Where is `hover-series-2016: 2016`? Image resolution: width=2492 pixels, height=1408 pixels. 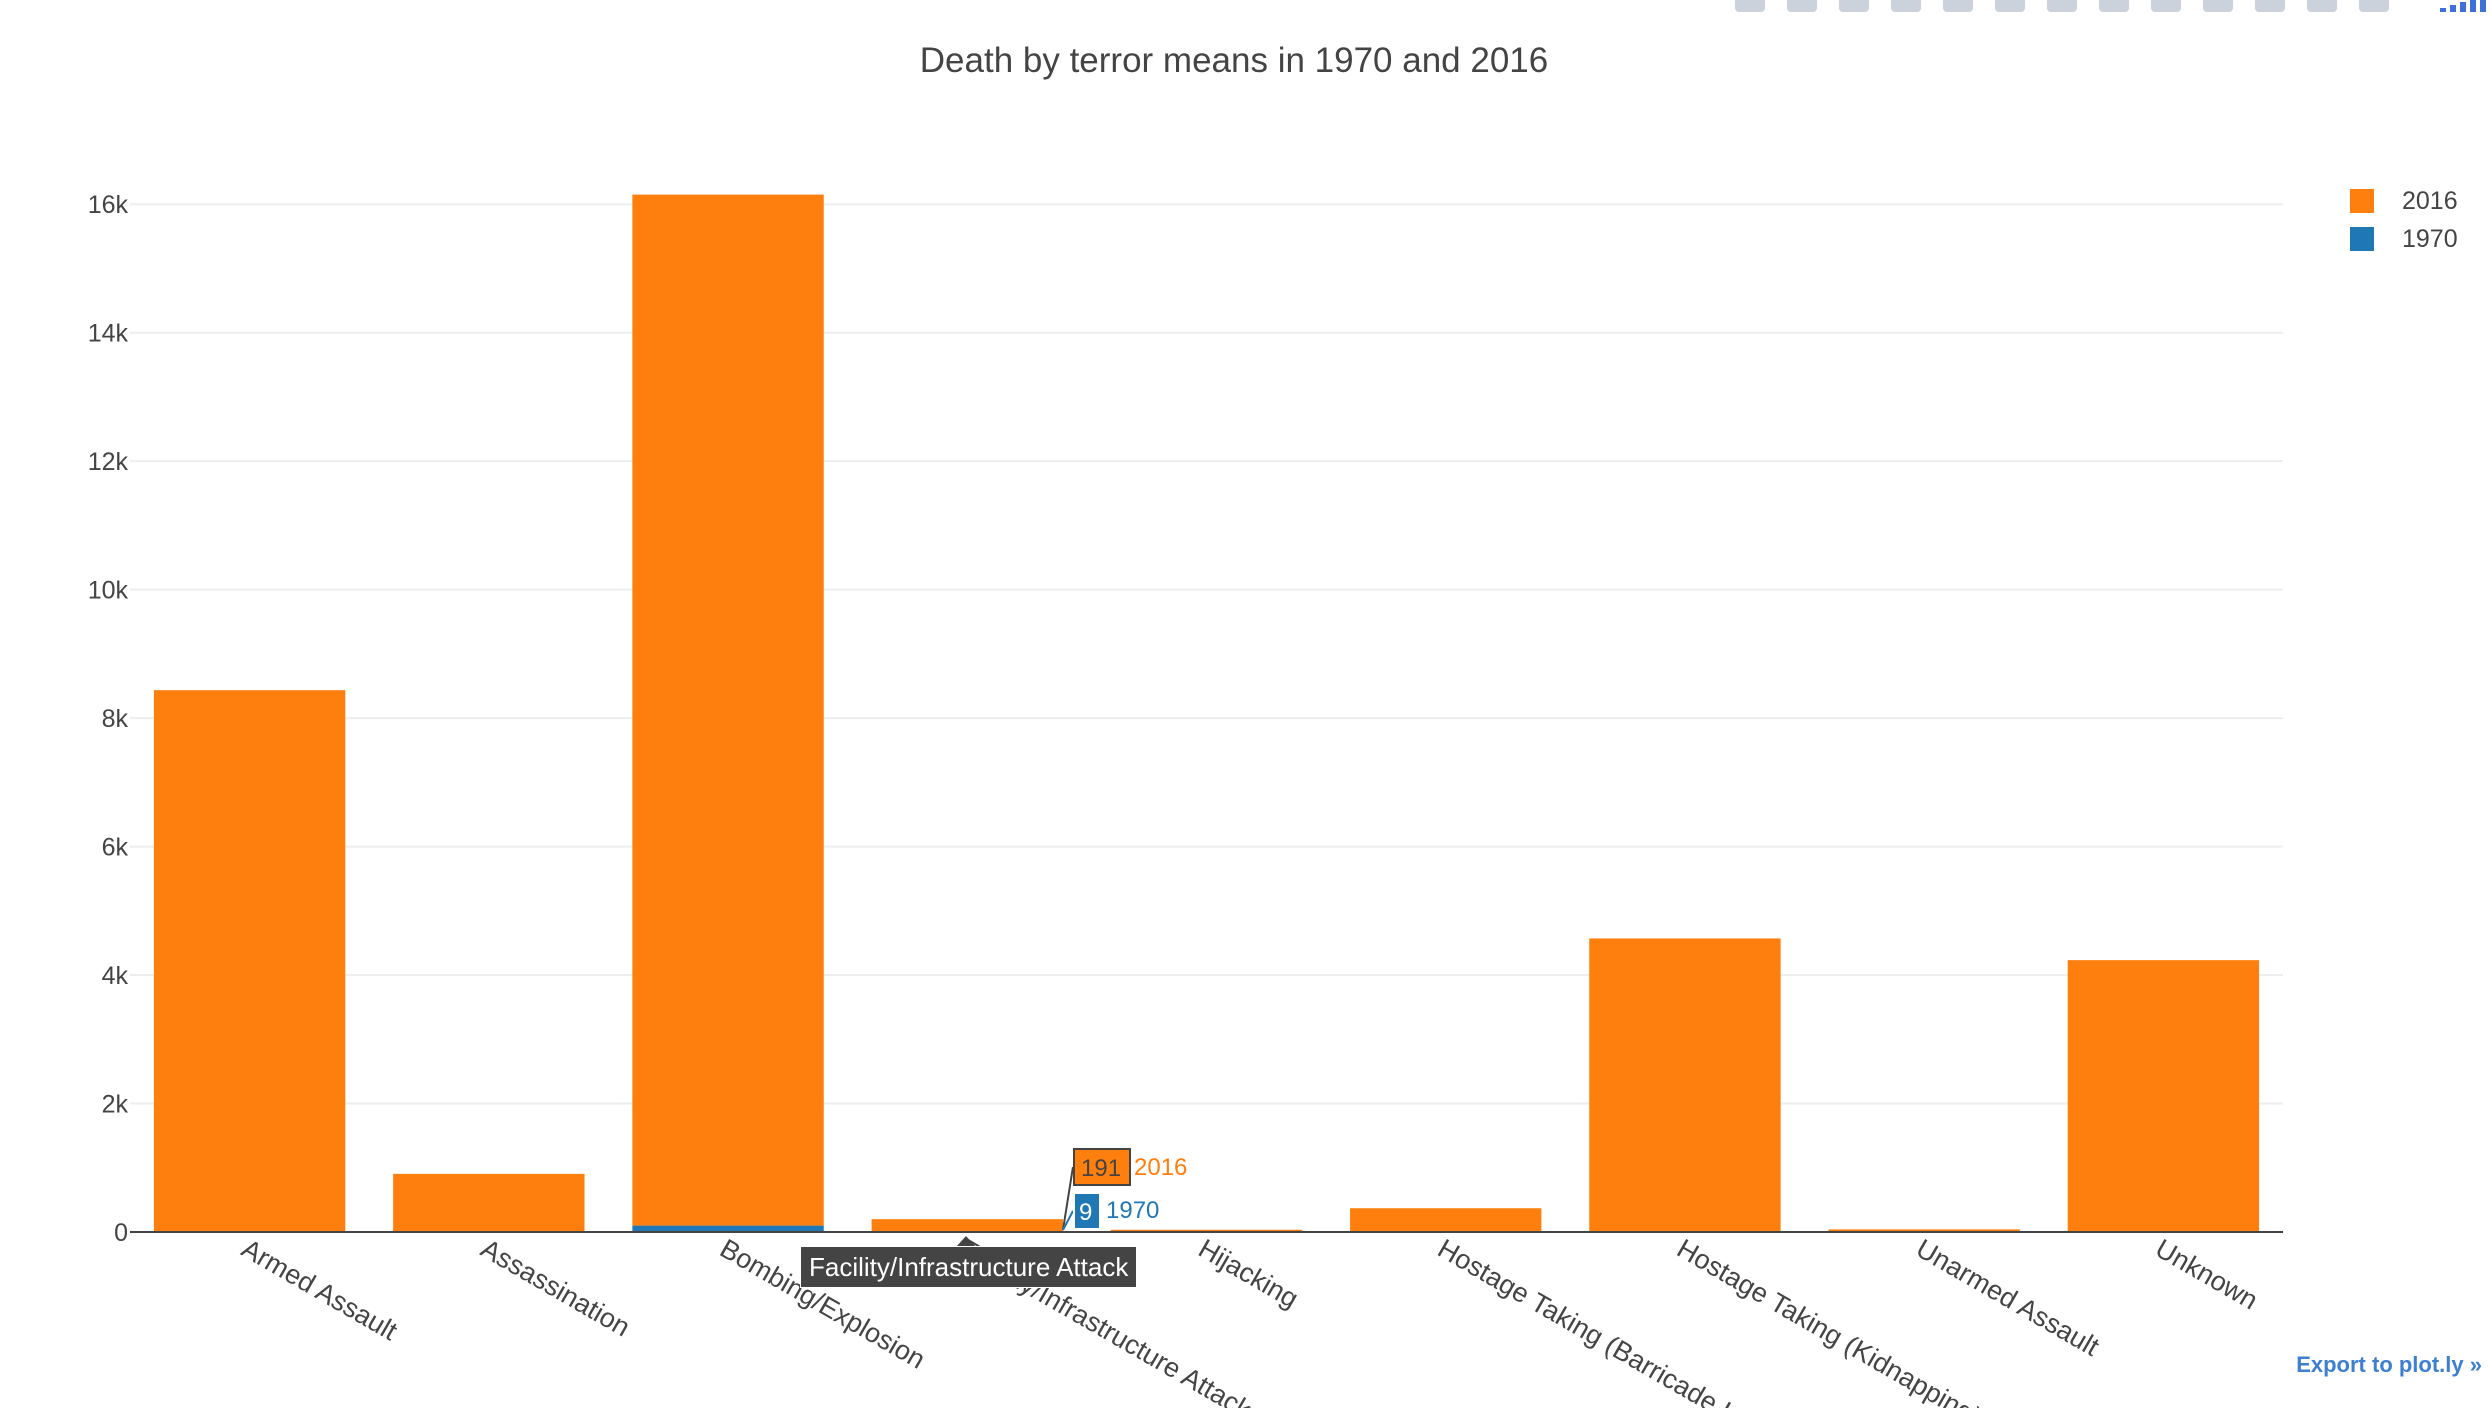
hover-series-2016: 2016 is located at coordinates (1161, 1167).